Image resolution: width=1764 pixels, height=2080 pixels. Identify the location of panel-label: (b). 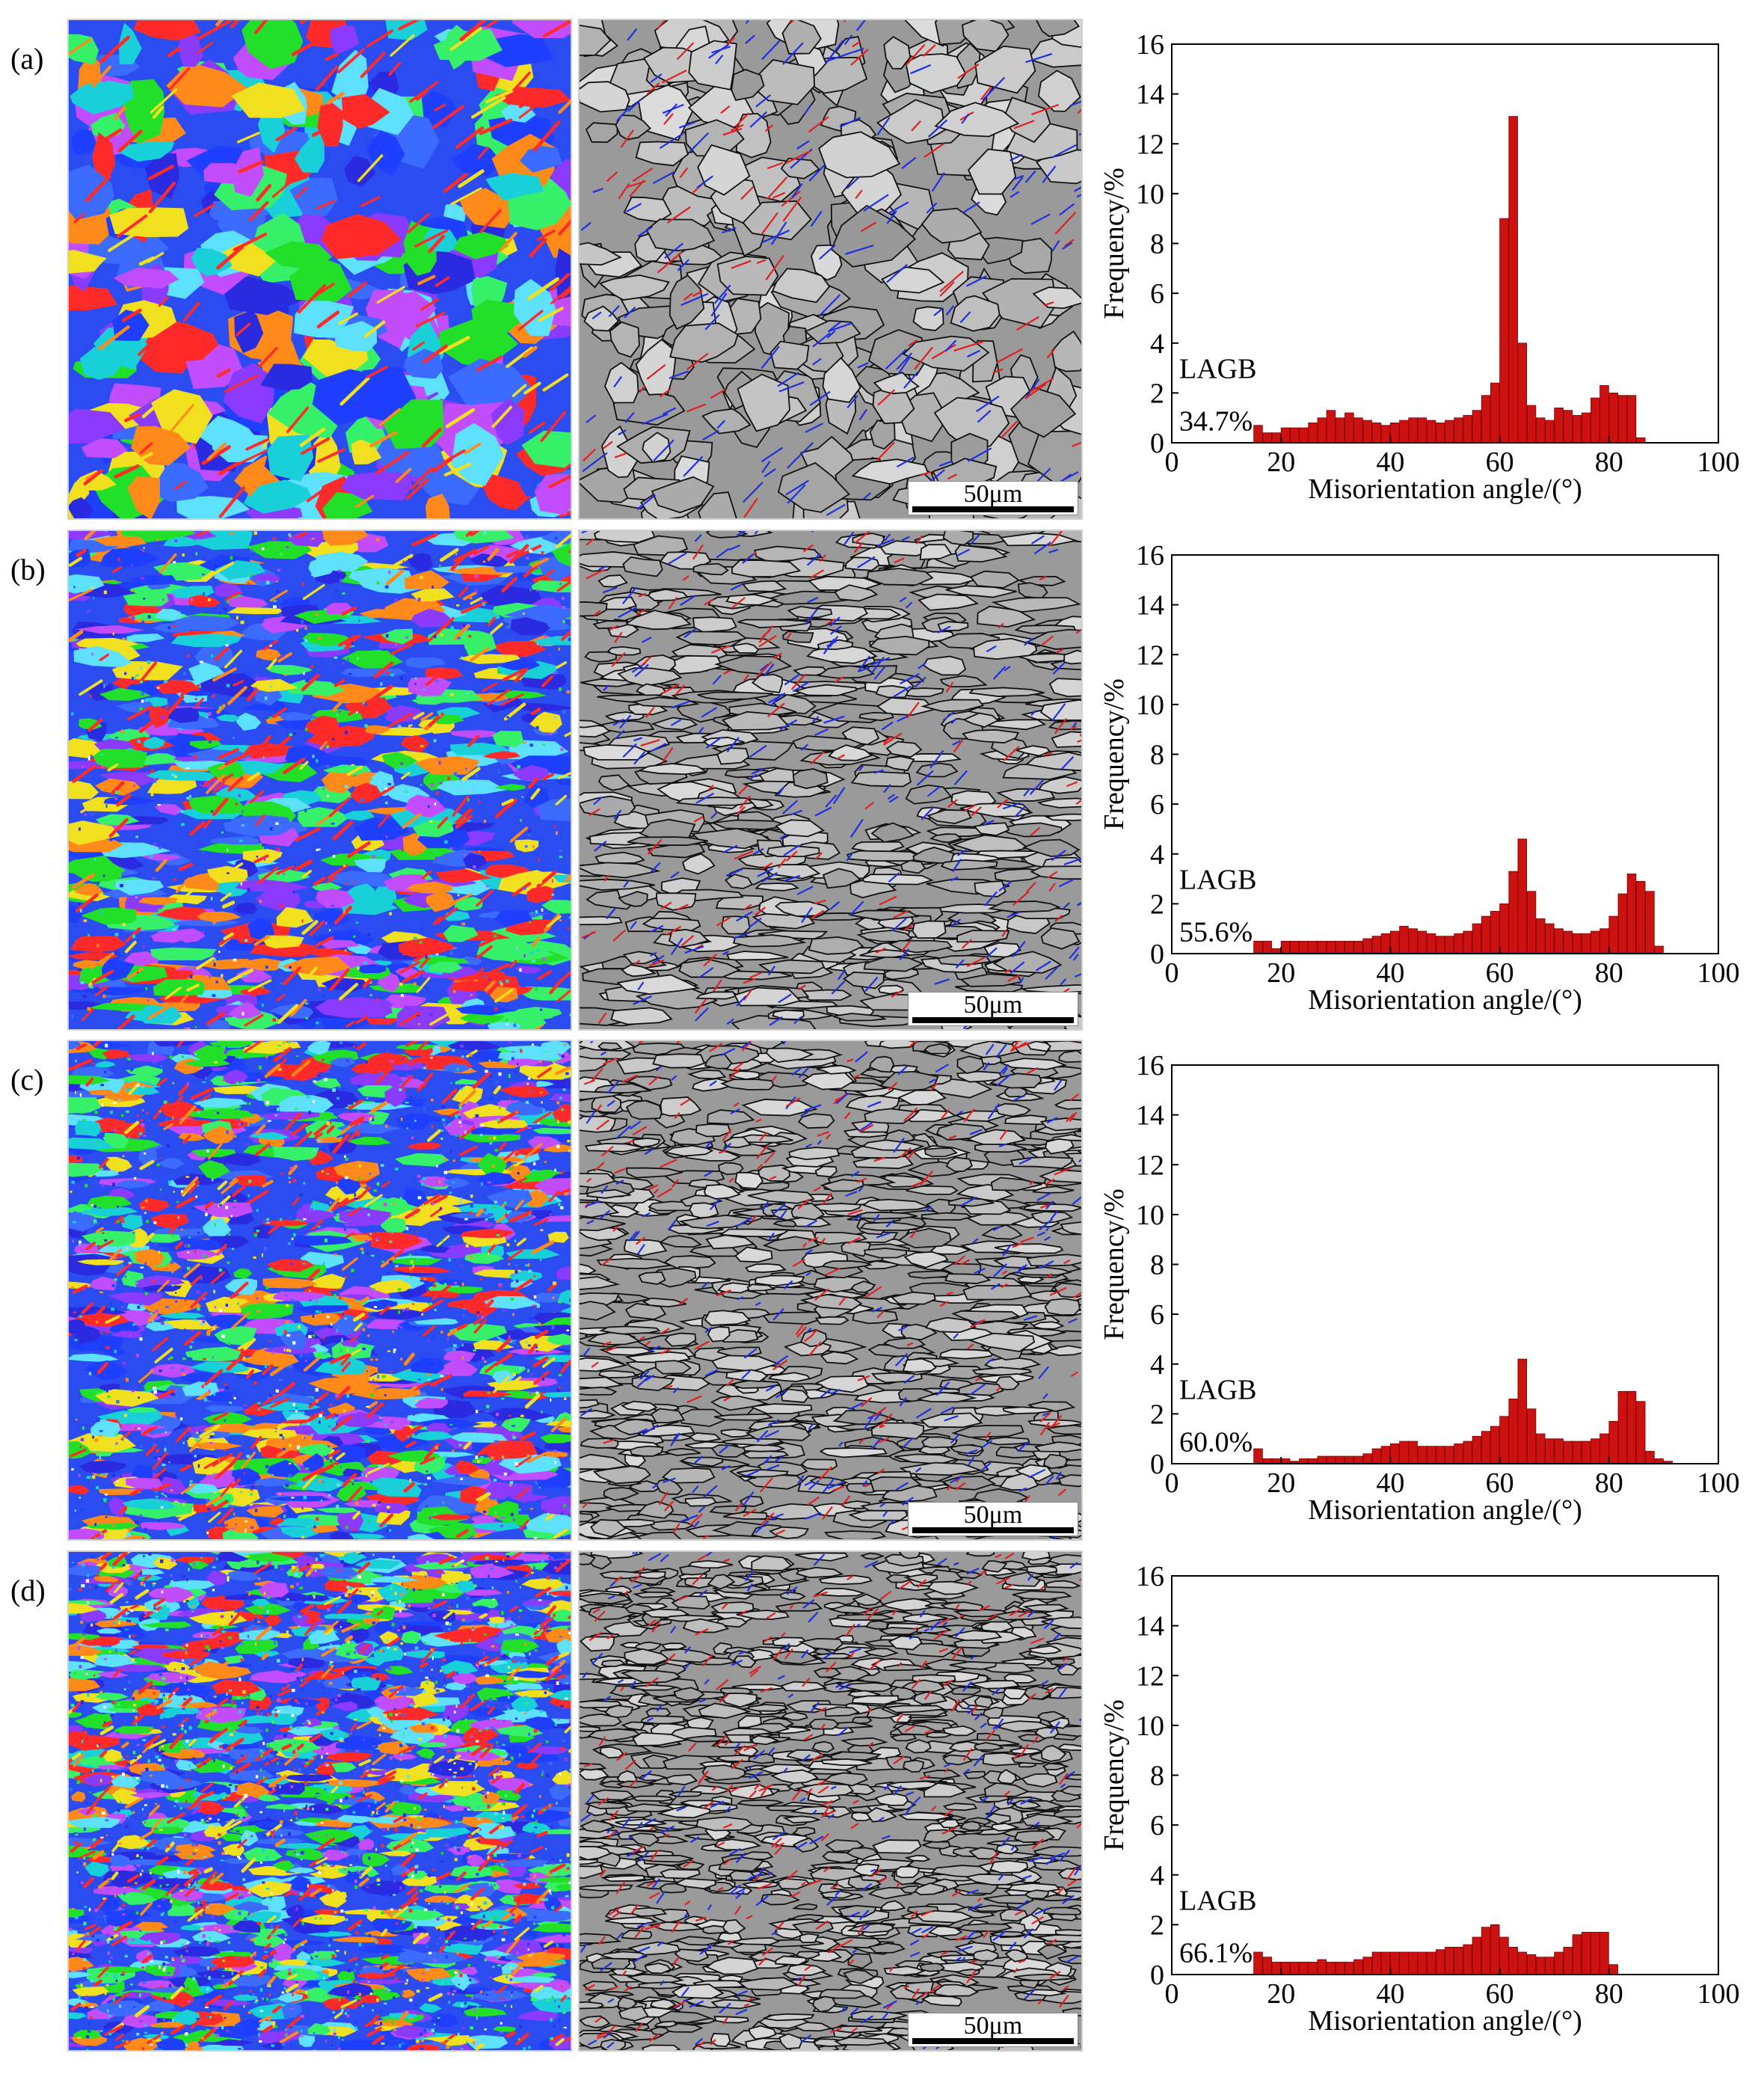
(28, 569).